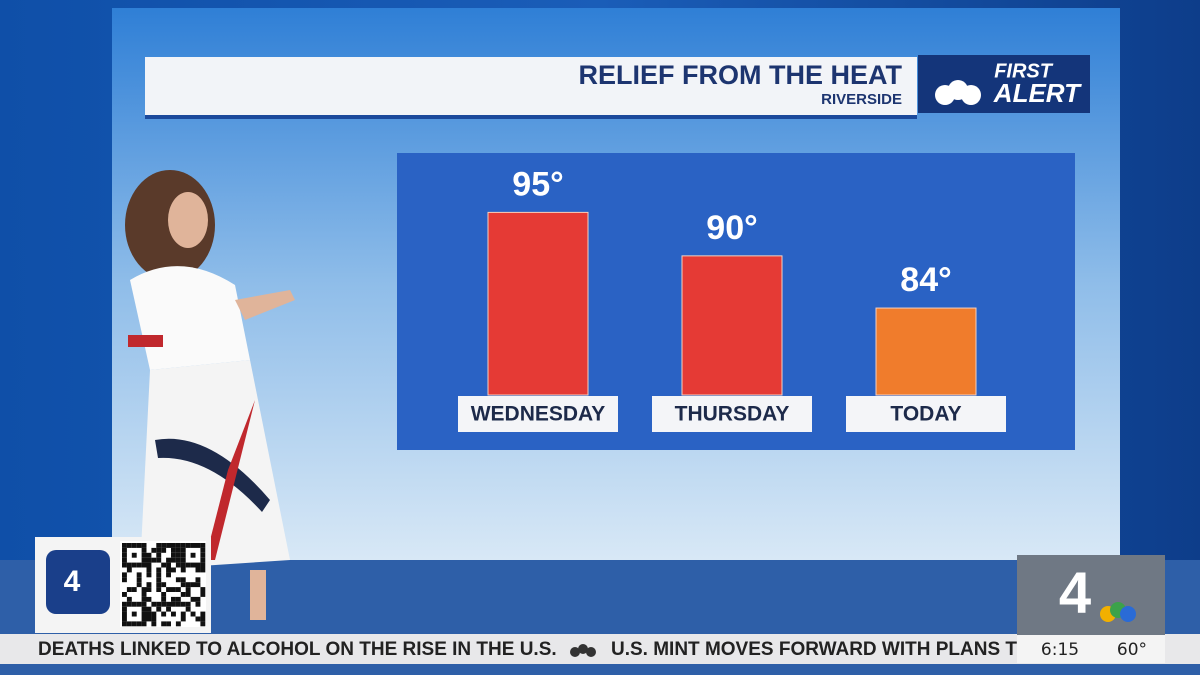  Describe the element at coordinates (537, 184) in the screenshot. I see `value-label: 95°` at that location.